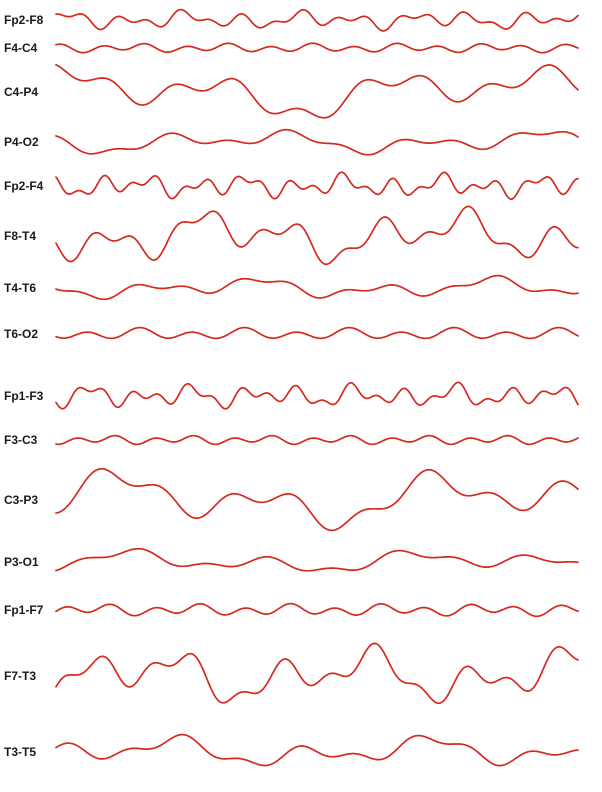 Image resolution: width=602 pixels, height=792 pixels. I want to click on channel-label: Fp1-F3, so click(24, 396).